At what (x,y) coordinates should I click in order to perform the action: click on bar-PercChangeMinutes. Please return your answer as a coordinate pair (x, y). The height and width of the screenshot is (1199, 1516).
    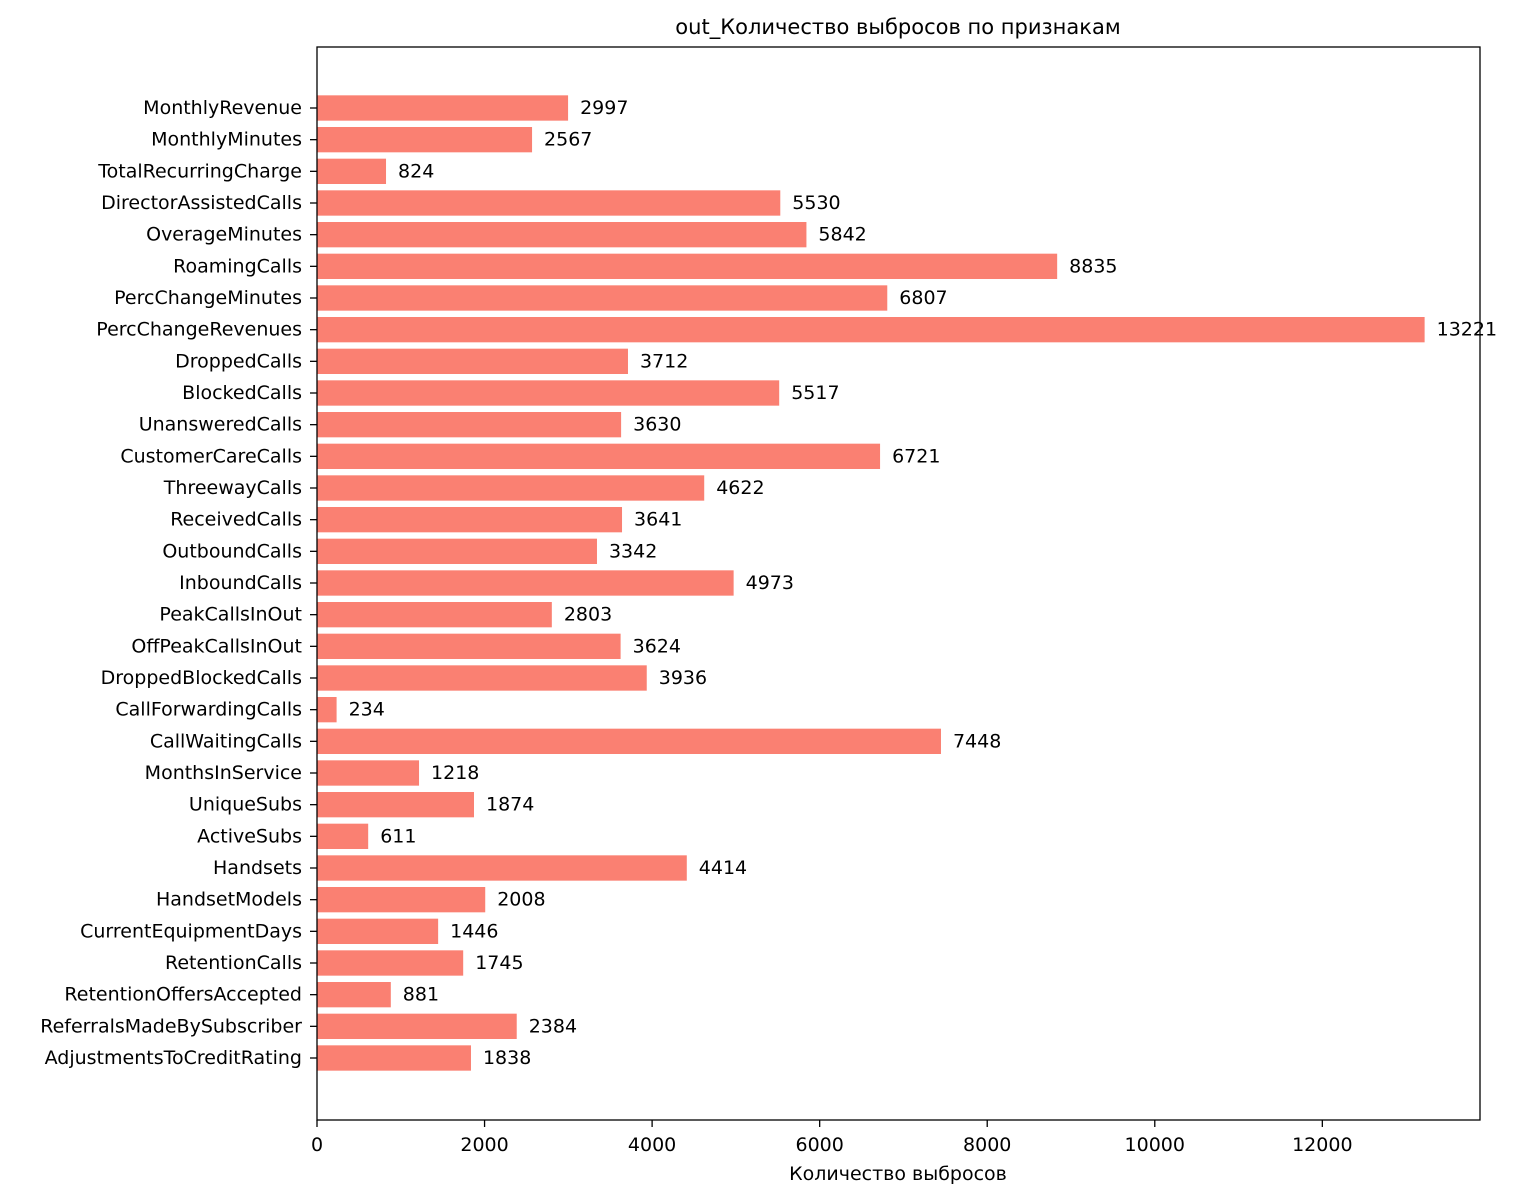
    Looking at the image, I should click on (602, 298).